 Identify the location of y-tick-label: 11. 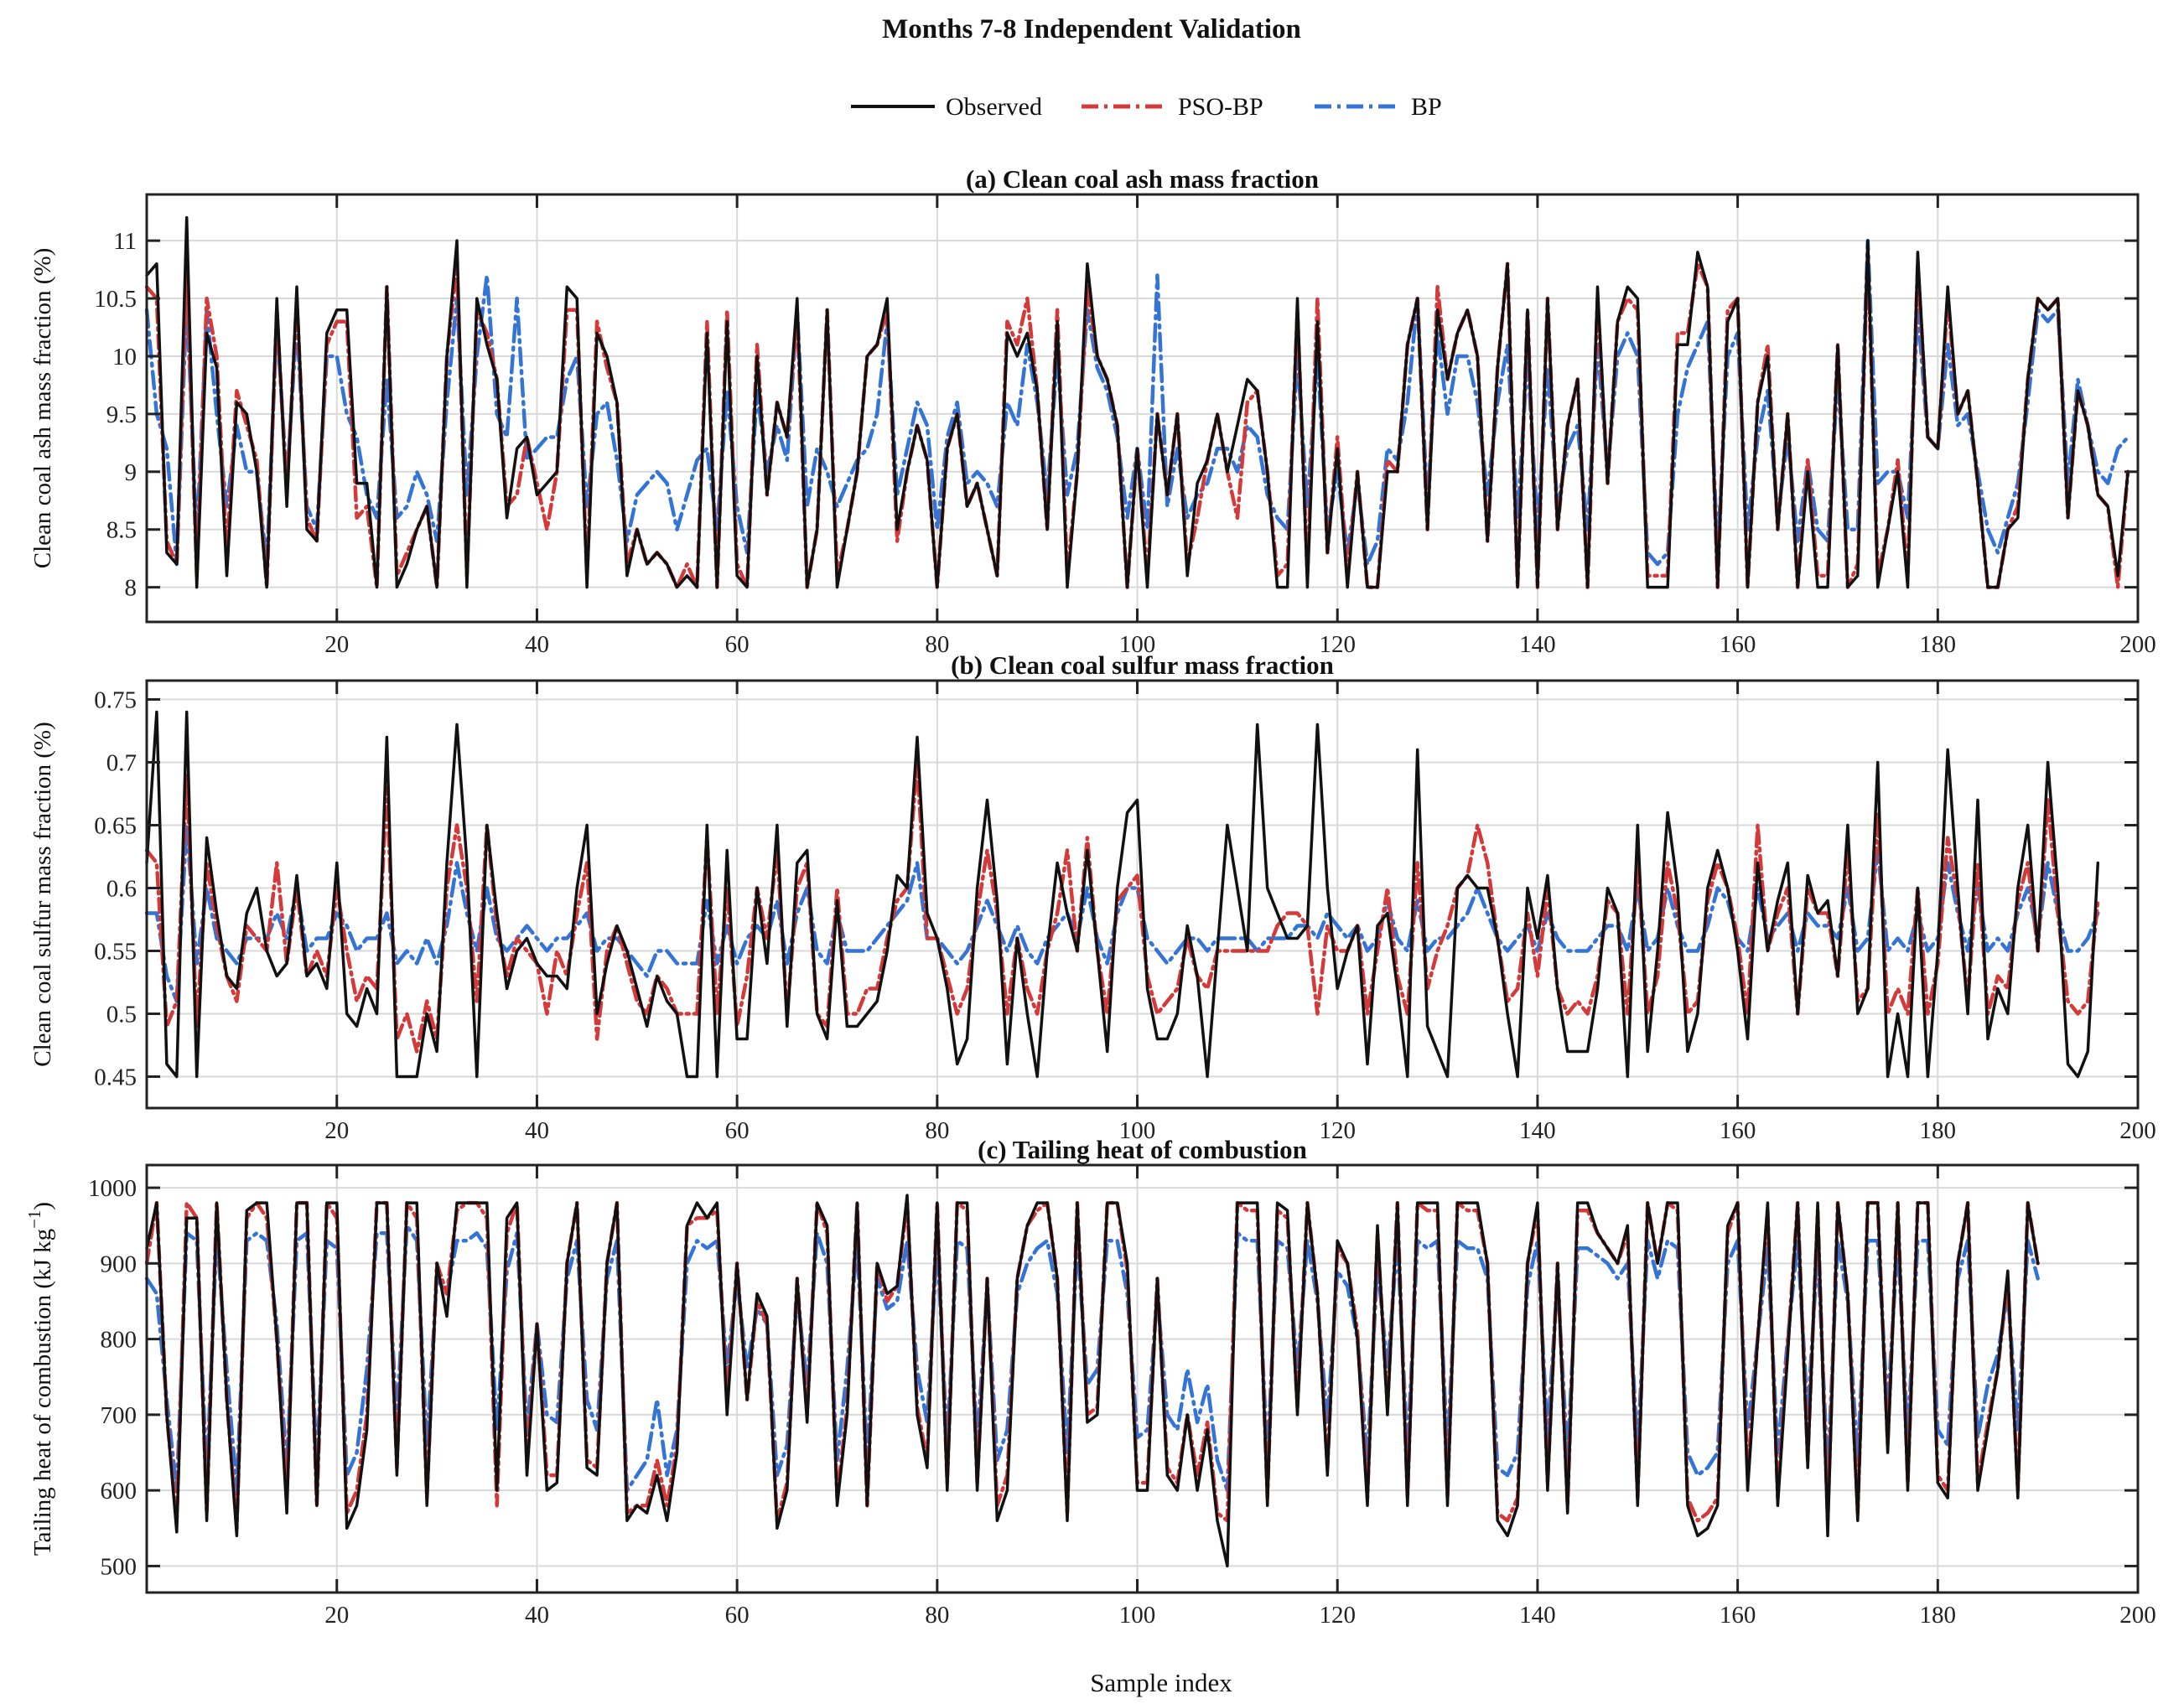
(125, 241).